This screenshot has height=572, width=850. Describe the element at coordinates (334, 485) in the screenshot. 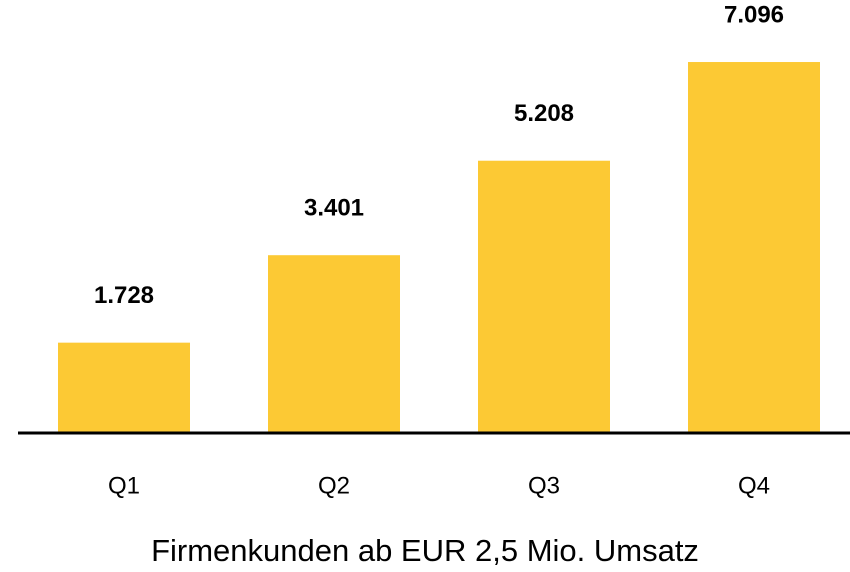

I see `x-tick-label: Q2` at that location.